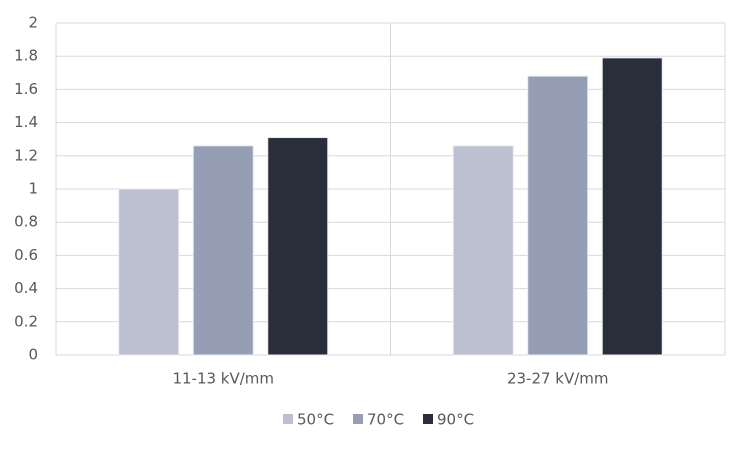 Image resolution: width=749 pixels, height=450 pixels. What do you see at coordinates (26, 122) in the screenshot?
I see `y-tick-label: 1.4` at bounding box center [26, 122].